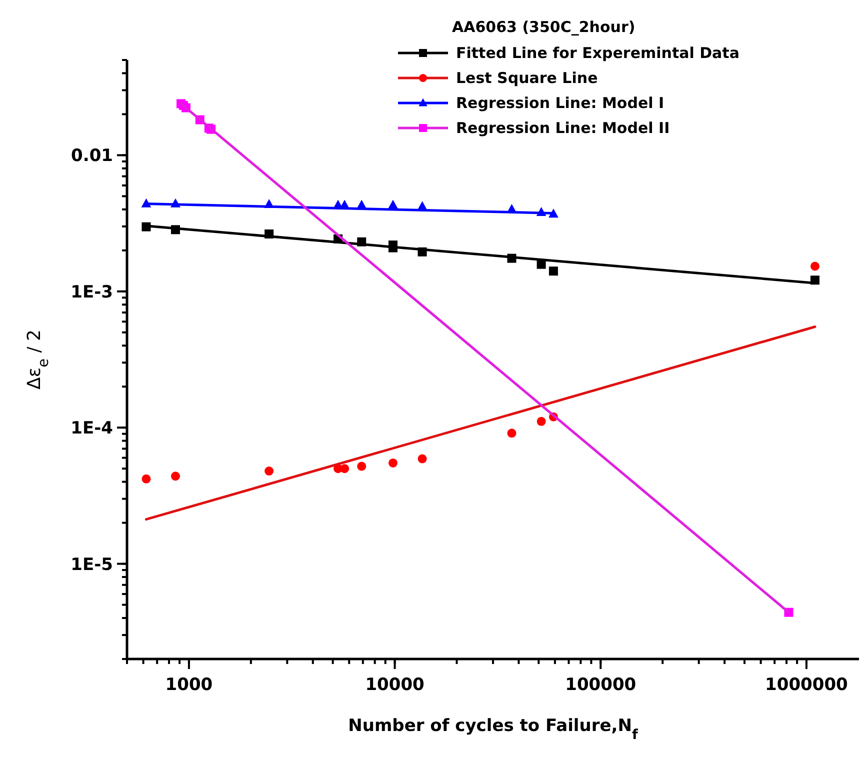  I want to click on x-tick-label: 1000000, so click(806, 685).